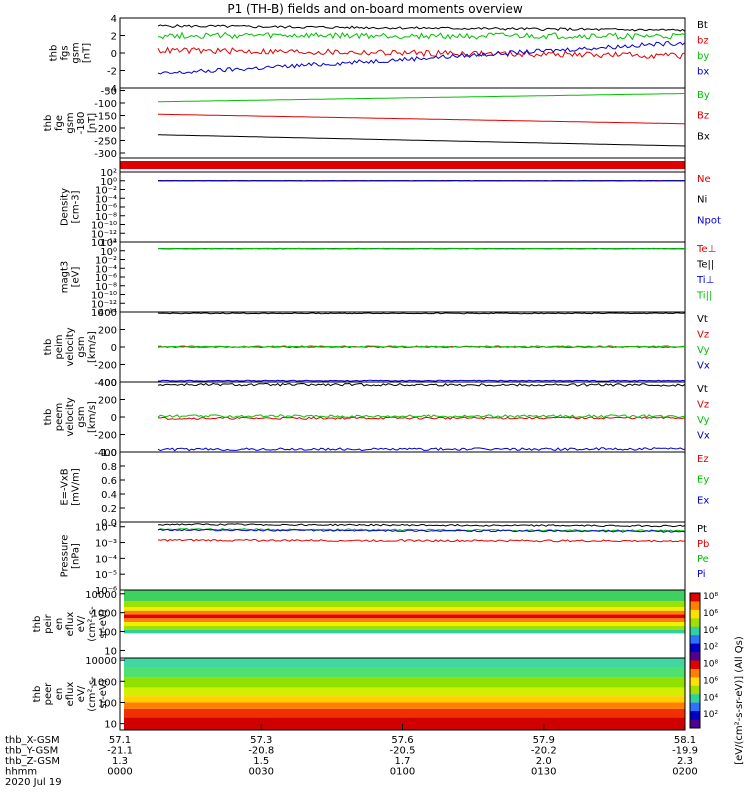 This screenshot has width=750, height=800. Describe the element at coordinates (701, 574) in the screenshot. I see `legend-Pi: Pi` at that location.